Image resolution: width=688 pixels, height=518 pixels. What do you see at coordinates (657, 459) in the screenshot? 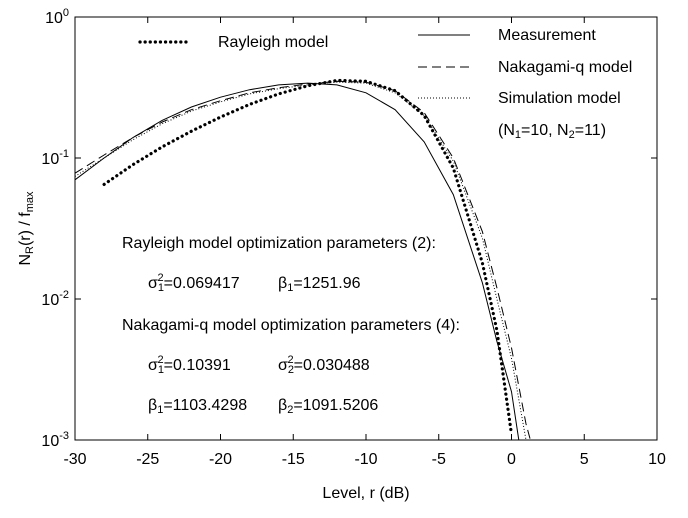
I see `x-tick-label: 10` at bounding box center [657, 459].